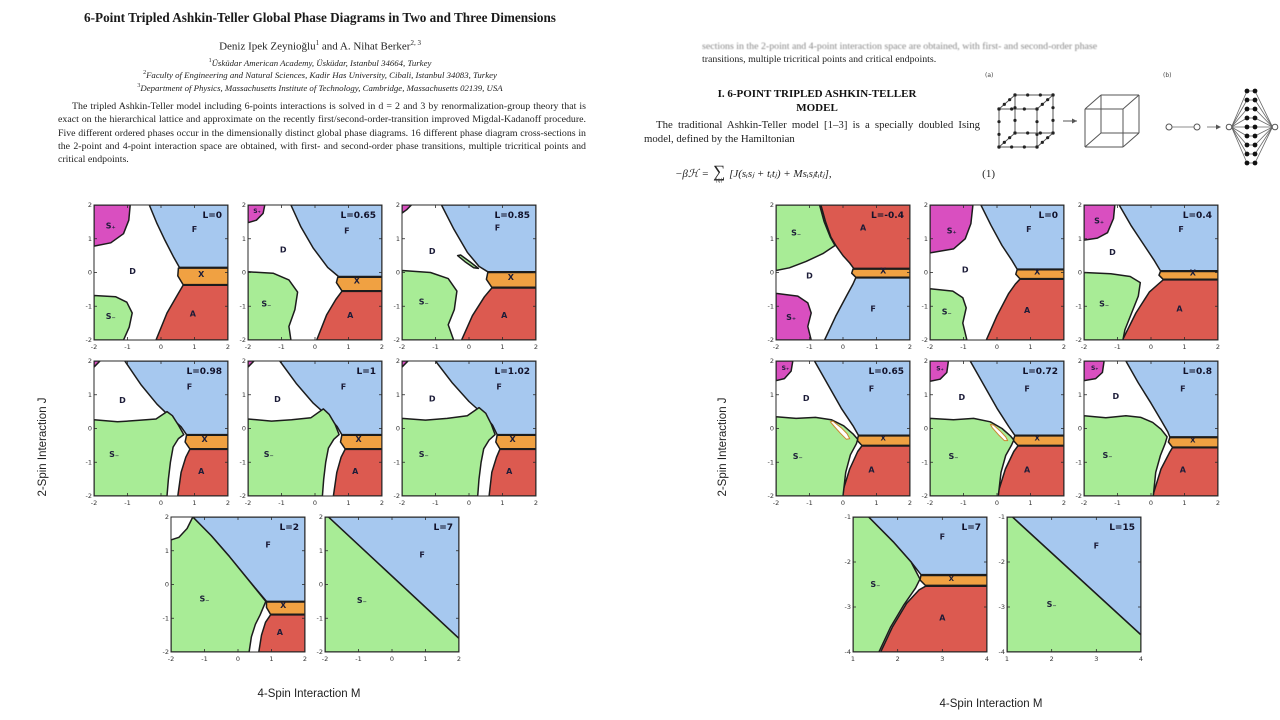 This screenshot has width=1280, height=720. What do you see at coordinates (158, 432) in the screenshot?
I see `phase-plot: -2 -1 0 1 2 2 1 0 -1 -2 F D X S₋ A L=0.98` at bounding box center [158, 432].